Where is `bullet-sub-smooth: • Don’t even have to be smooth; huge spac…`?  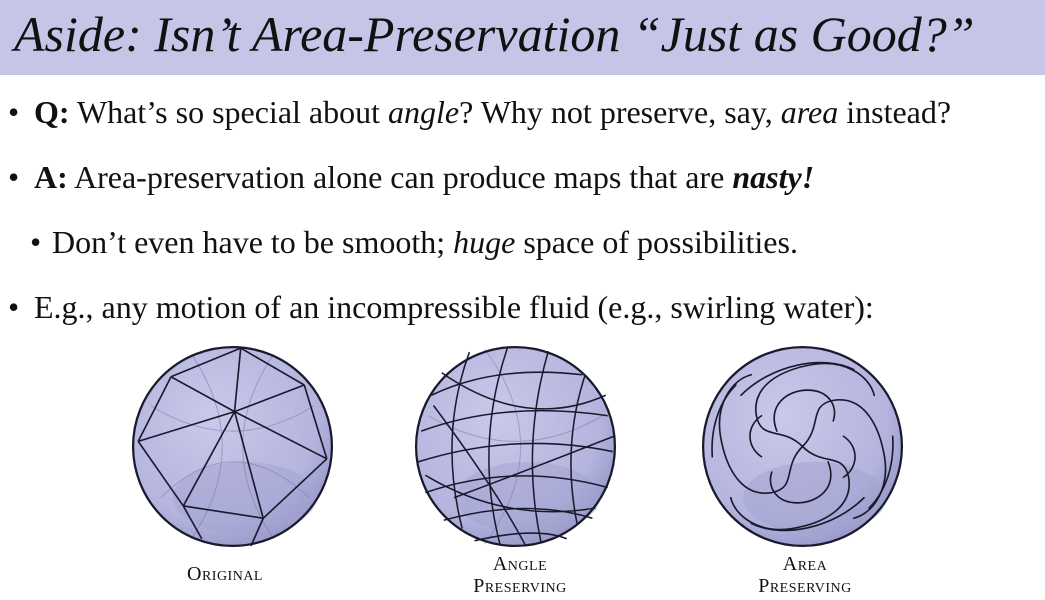
bullet-sub-smooth: • Don’t even have to be smooth; huge spac… is located at coordinates (414, 242).